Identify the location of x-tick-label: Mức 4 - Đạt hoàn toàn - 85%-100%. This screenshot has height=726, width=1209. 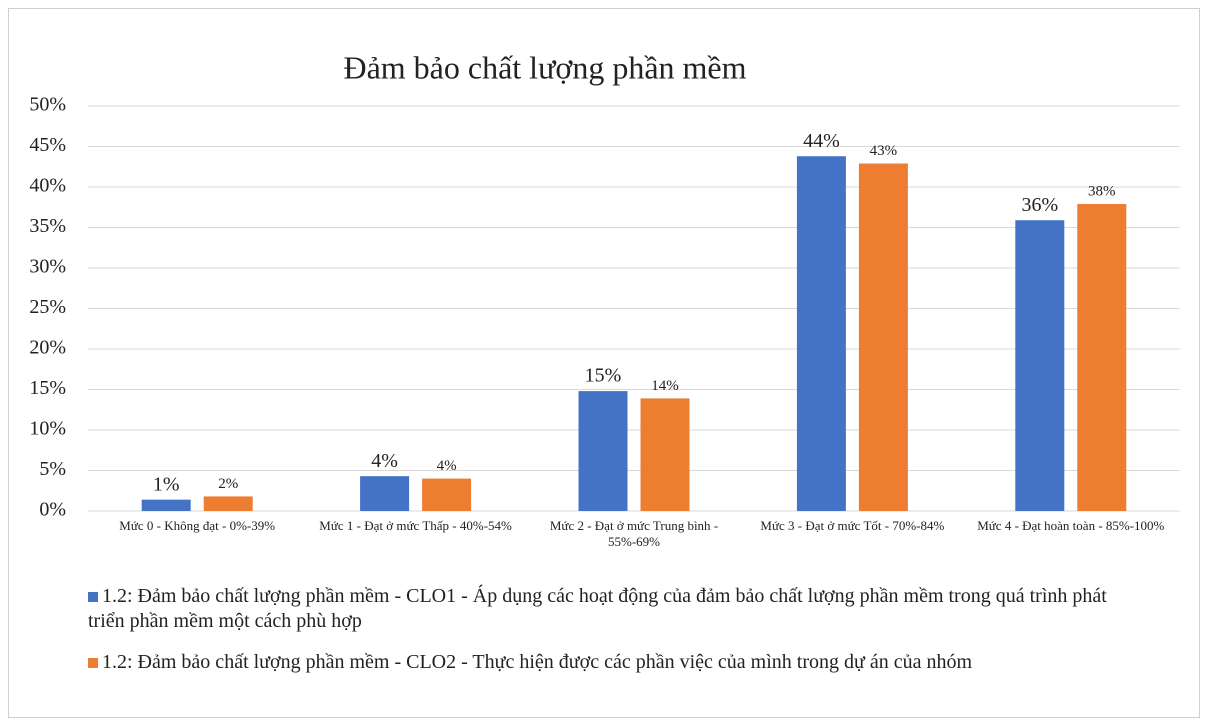
(1071, 525).